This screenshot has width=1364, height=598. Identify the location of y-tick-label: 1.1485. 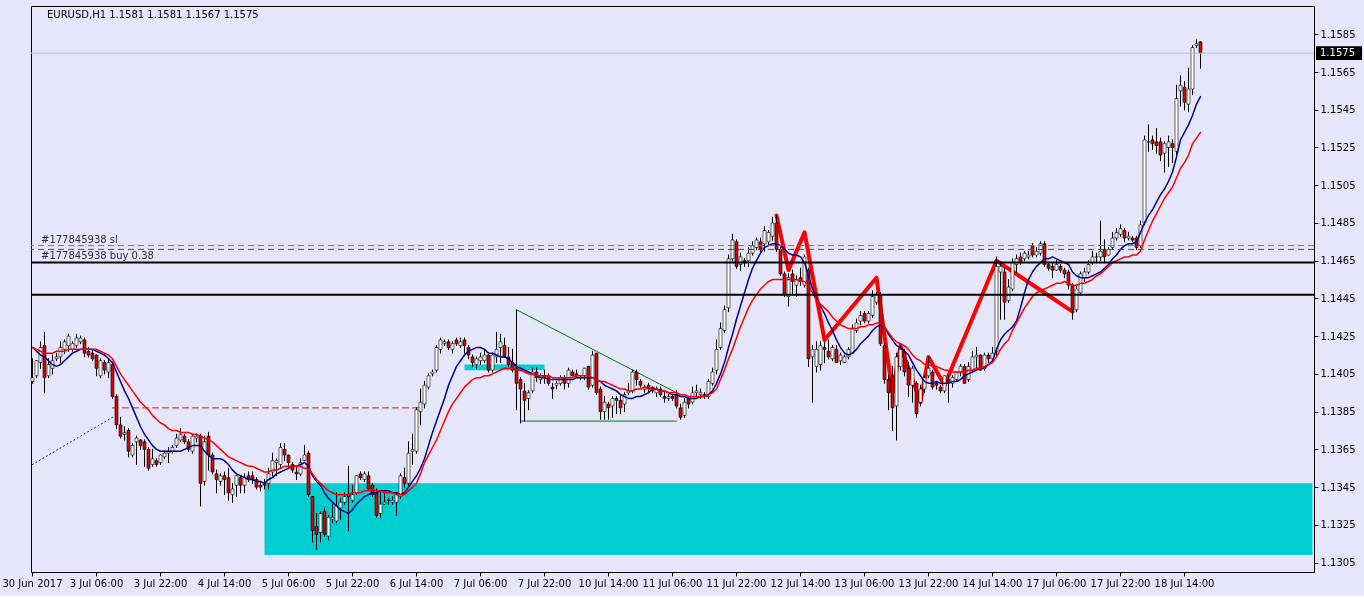
(1338, 223).